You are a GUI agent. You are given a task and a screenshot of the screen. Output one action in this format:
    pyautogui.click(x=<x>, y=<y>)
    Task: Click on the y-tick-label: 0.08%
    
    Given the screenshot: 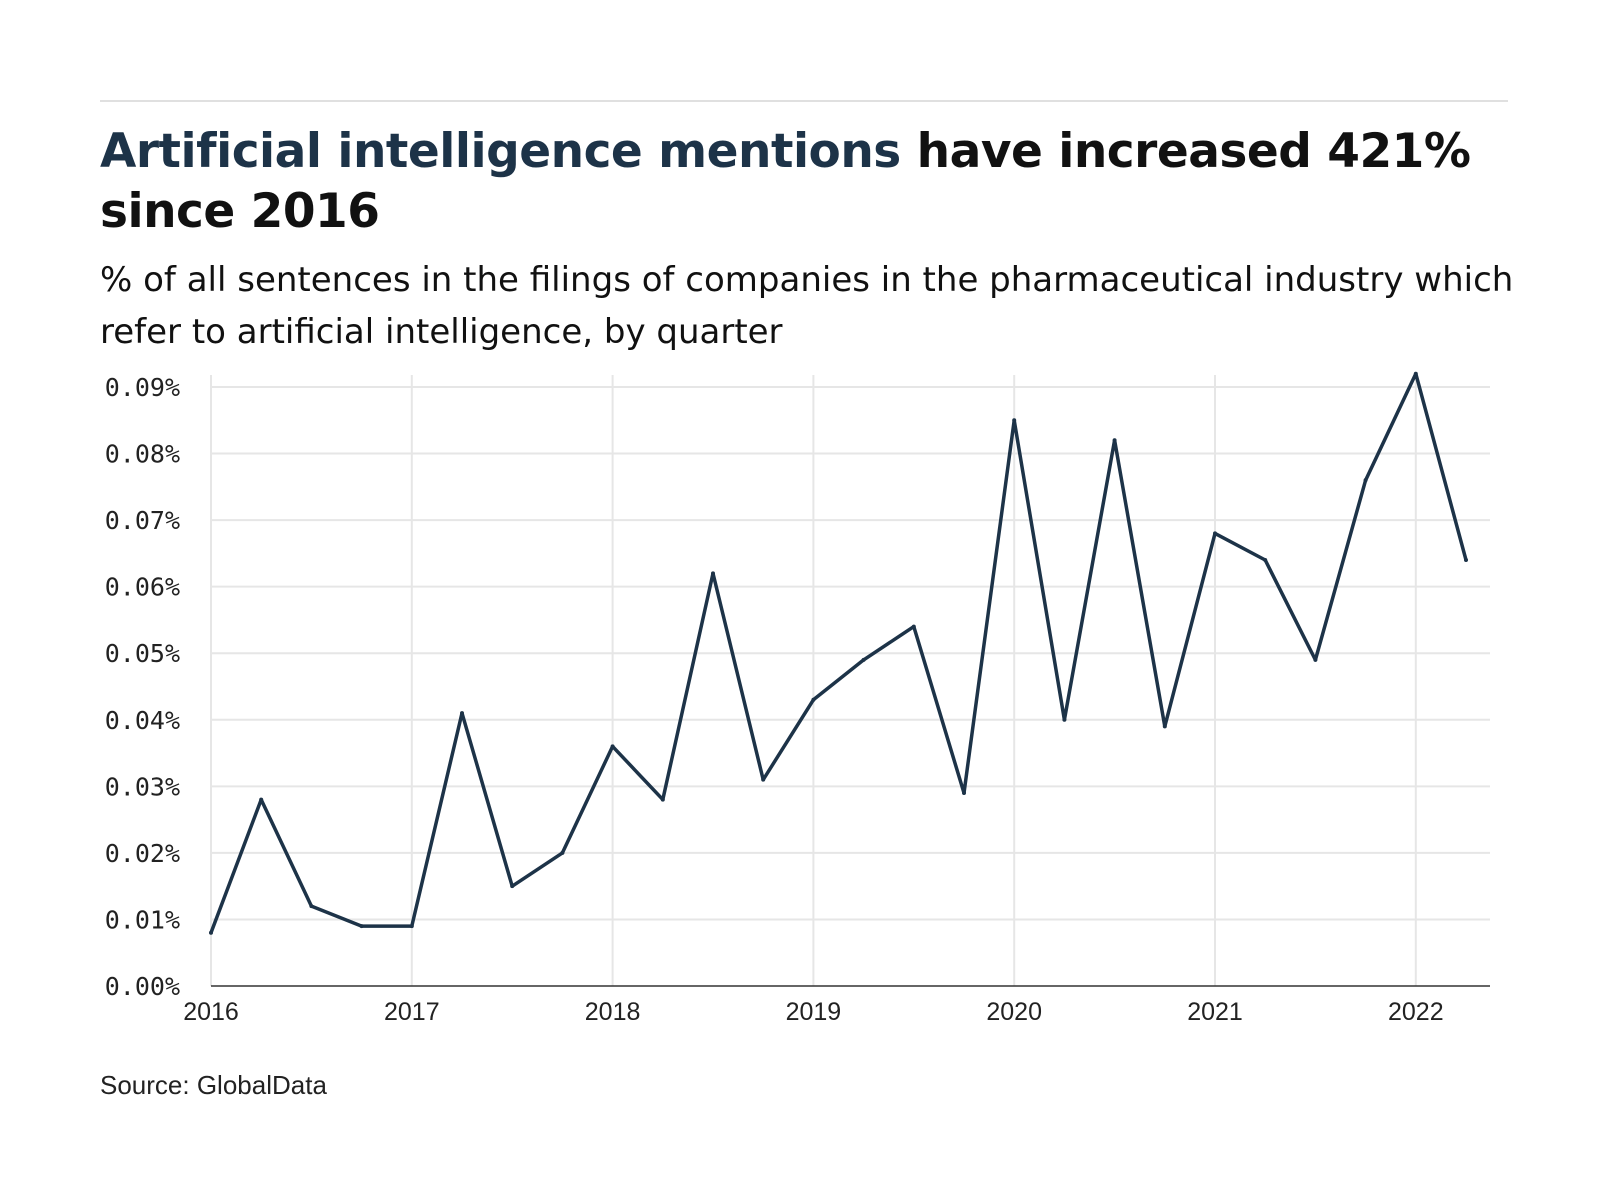 What is the action you would take?
    pyautogui.click(x=142, y=454)
    